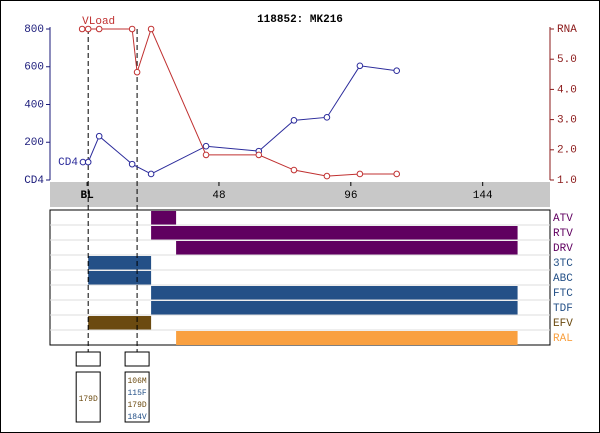  I want to click on regimen-label: ATV, so click(563, 219).